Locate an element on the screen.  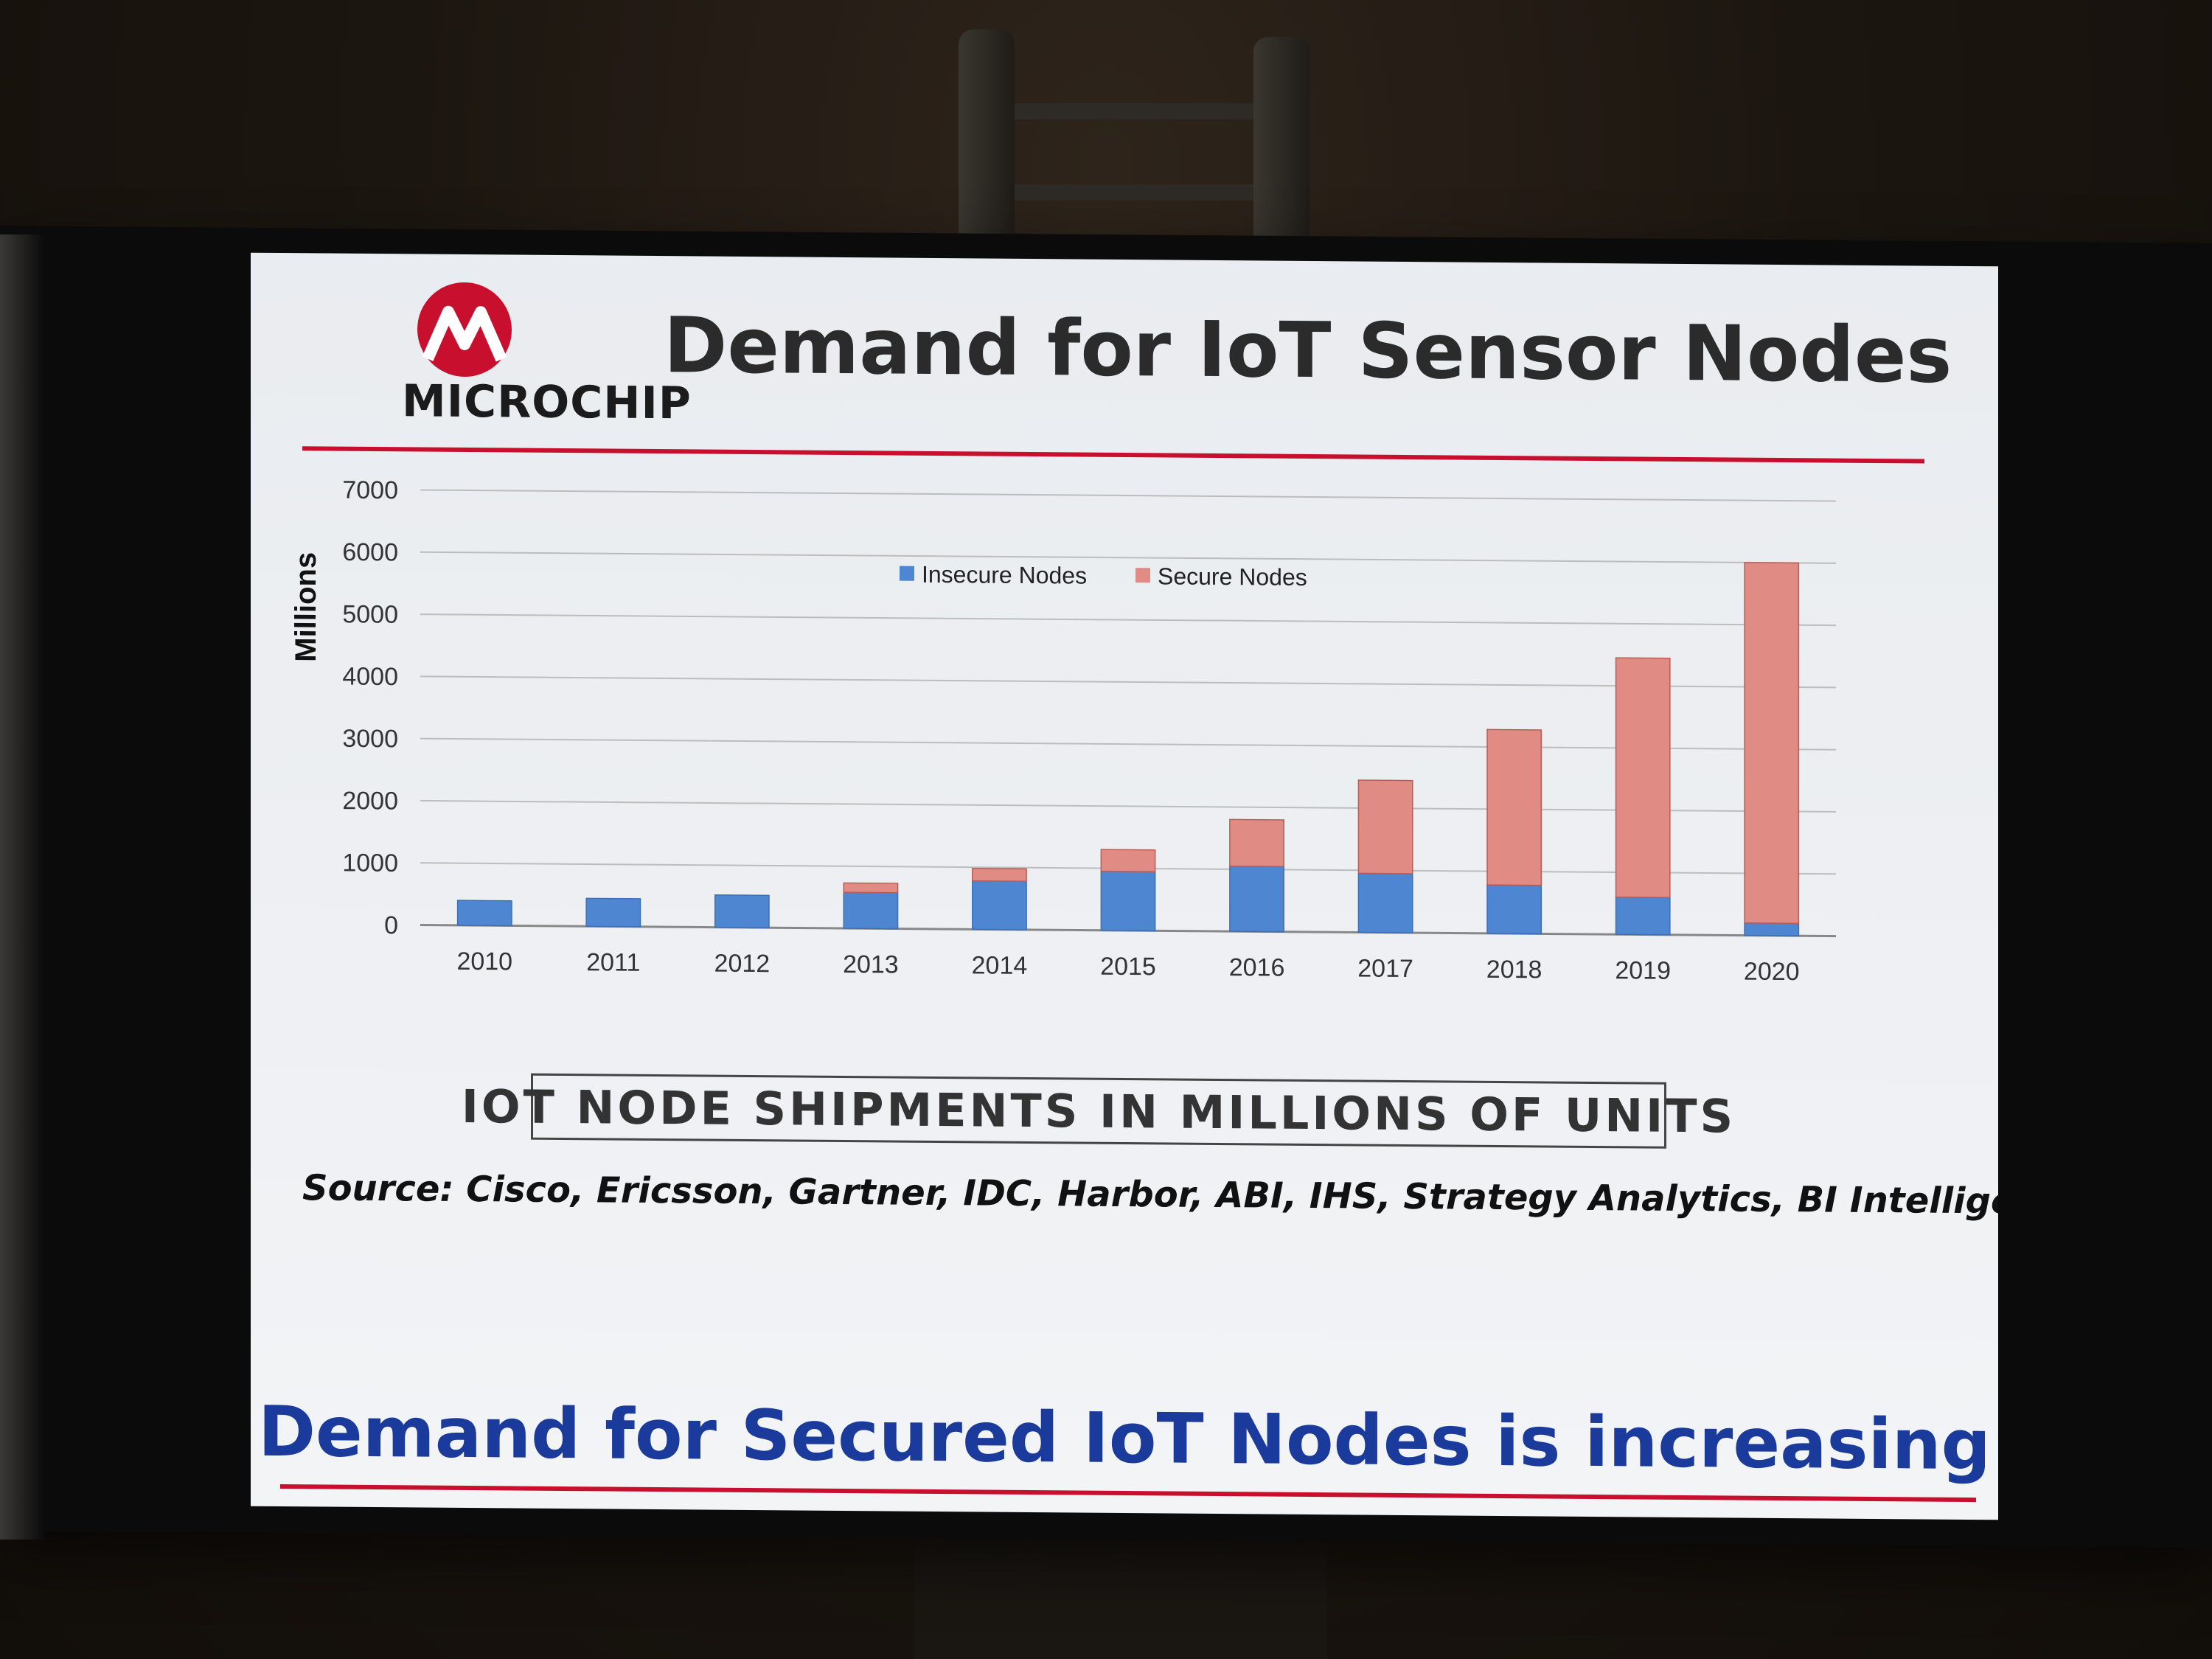
y-tick-label: 7000 is located at coordinates (370, 490).